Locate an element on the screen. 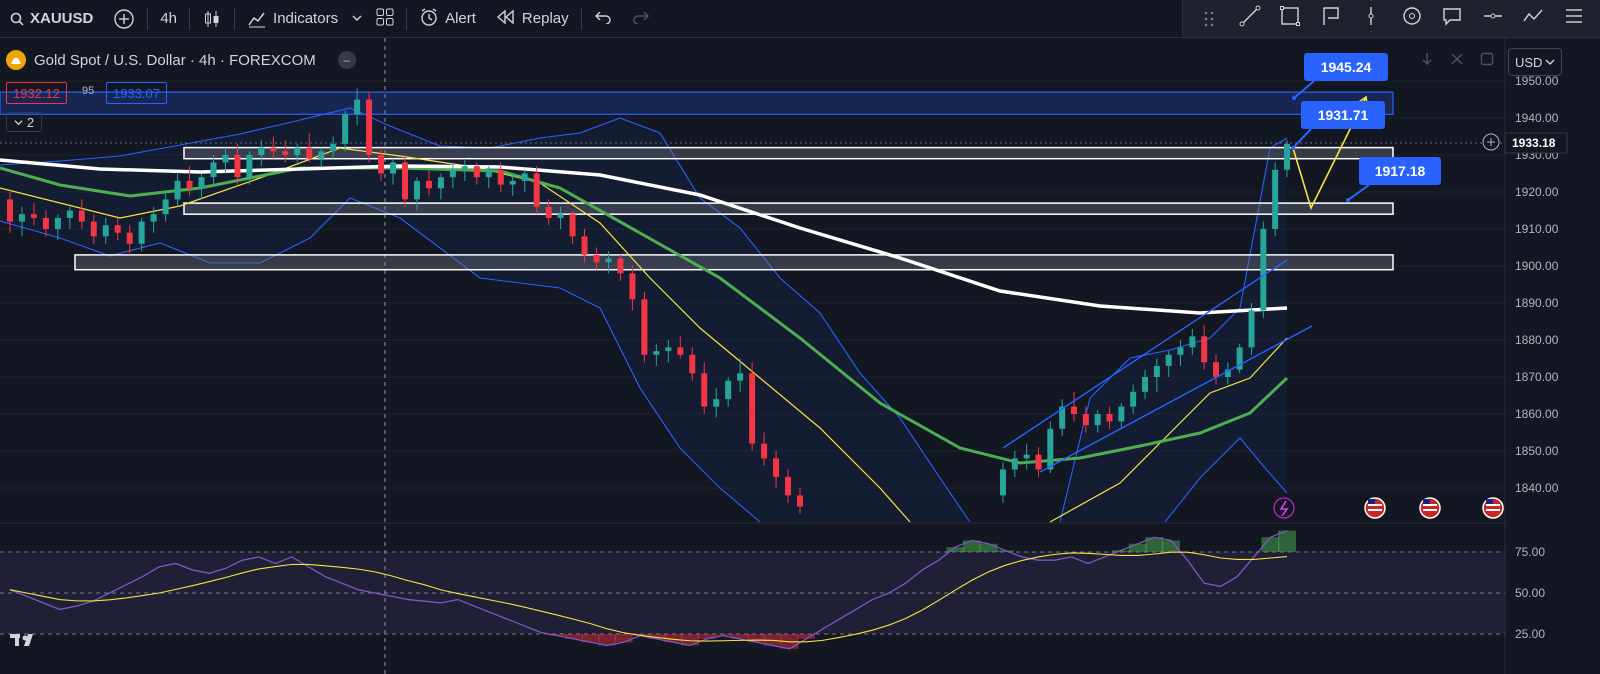 The height and width of the screenshot is (674, 1600). close-icon is located at coordinates (1457, 61).